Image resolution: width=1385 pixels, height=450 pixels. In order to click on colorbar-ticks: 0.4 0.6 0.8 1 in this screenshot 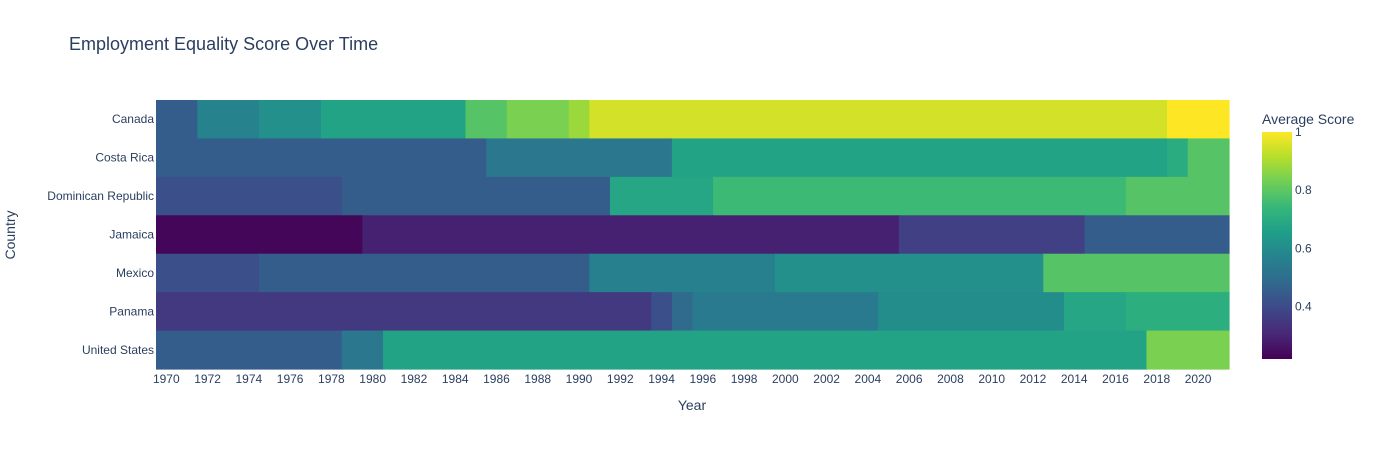, I will do `click(1303, 219)`.